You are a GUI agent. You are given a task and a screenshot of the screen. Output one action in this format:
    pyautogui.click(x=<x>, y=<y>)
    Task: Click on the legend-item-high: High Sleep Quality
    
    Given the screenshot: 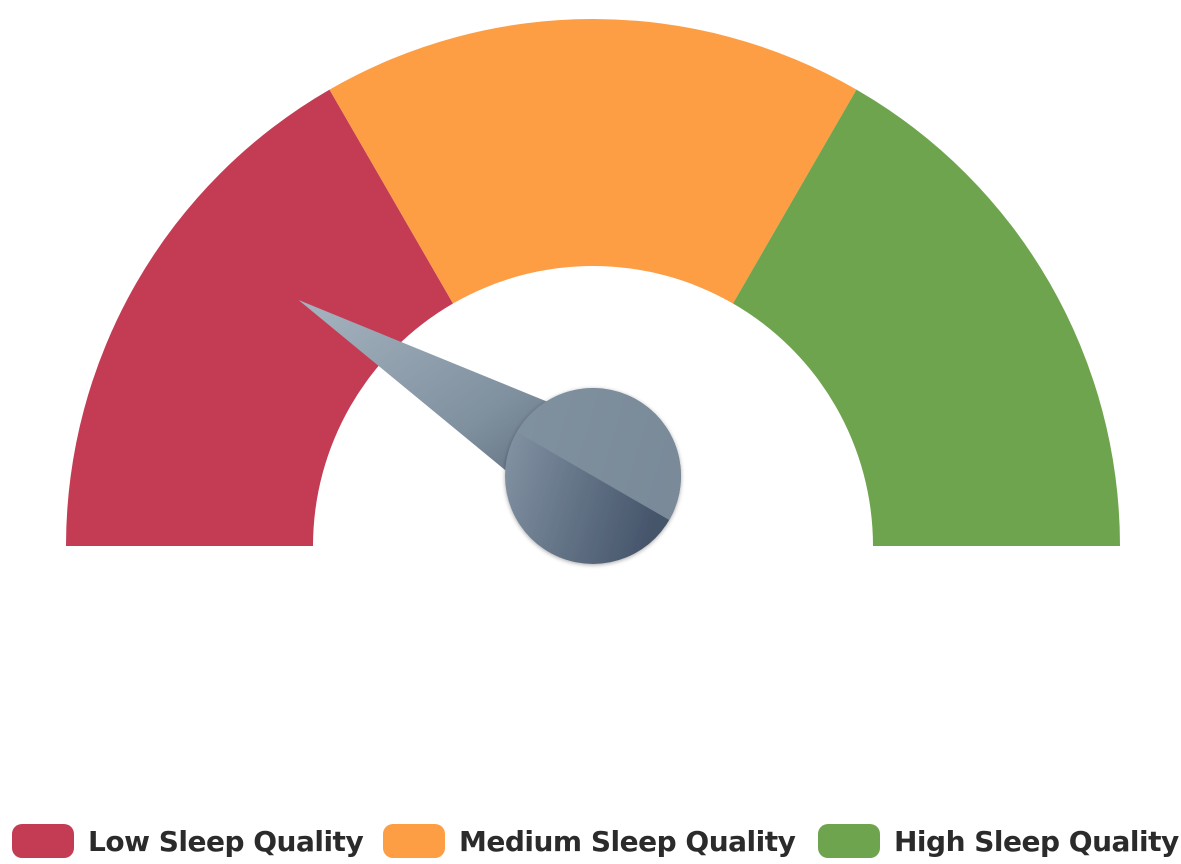 What is the action you would take?
    pyautogui.click(x=998, y=841)
    